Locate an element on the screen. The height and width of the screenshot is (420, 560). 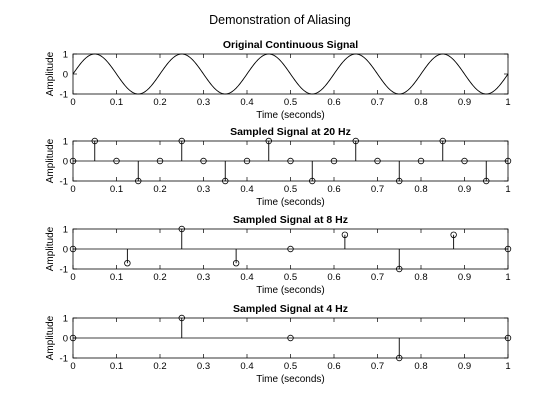
figure-suptitle: Demonstration of Aliasing is located at coordinates (280, 20).